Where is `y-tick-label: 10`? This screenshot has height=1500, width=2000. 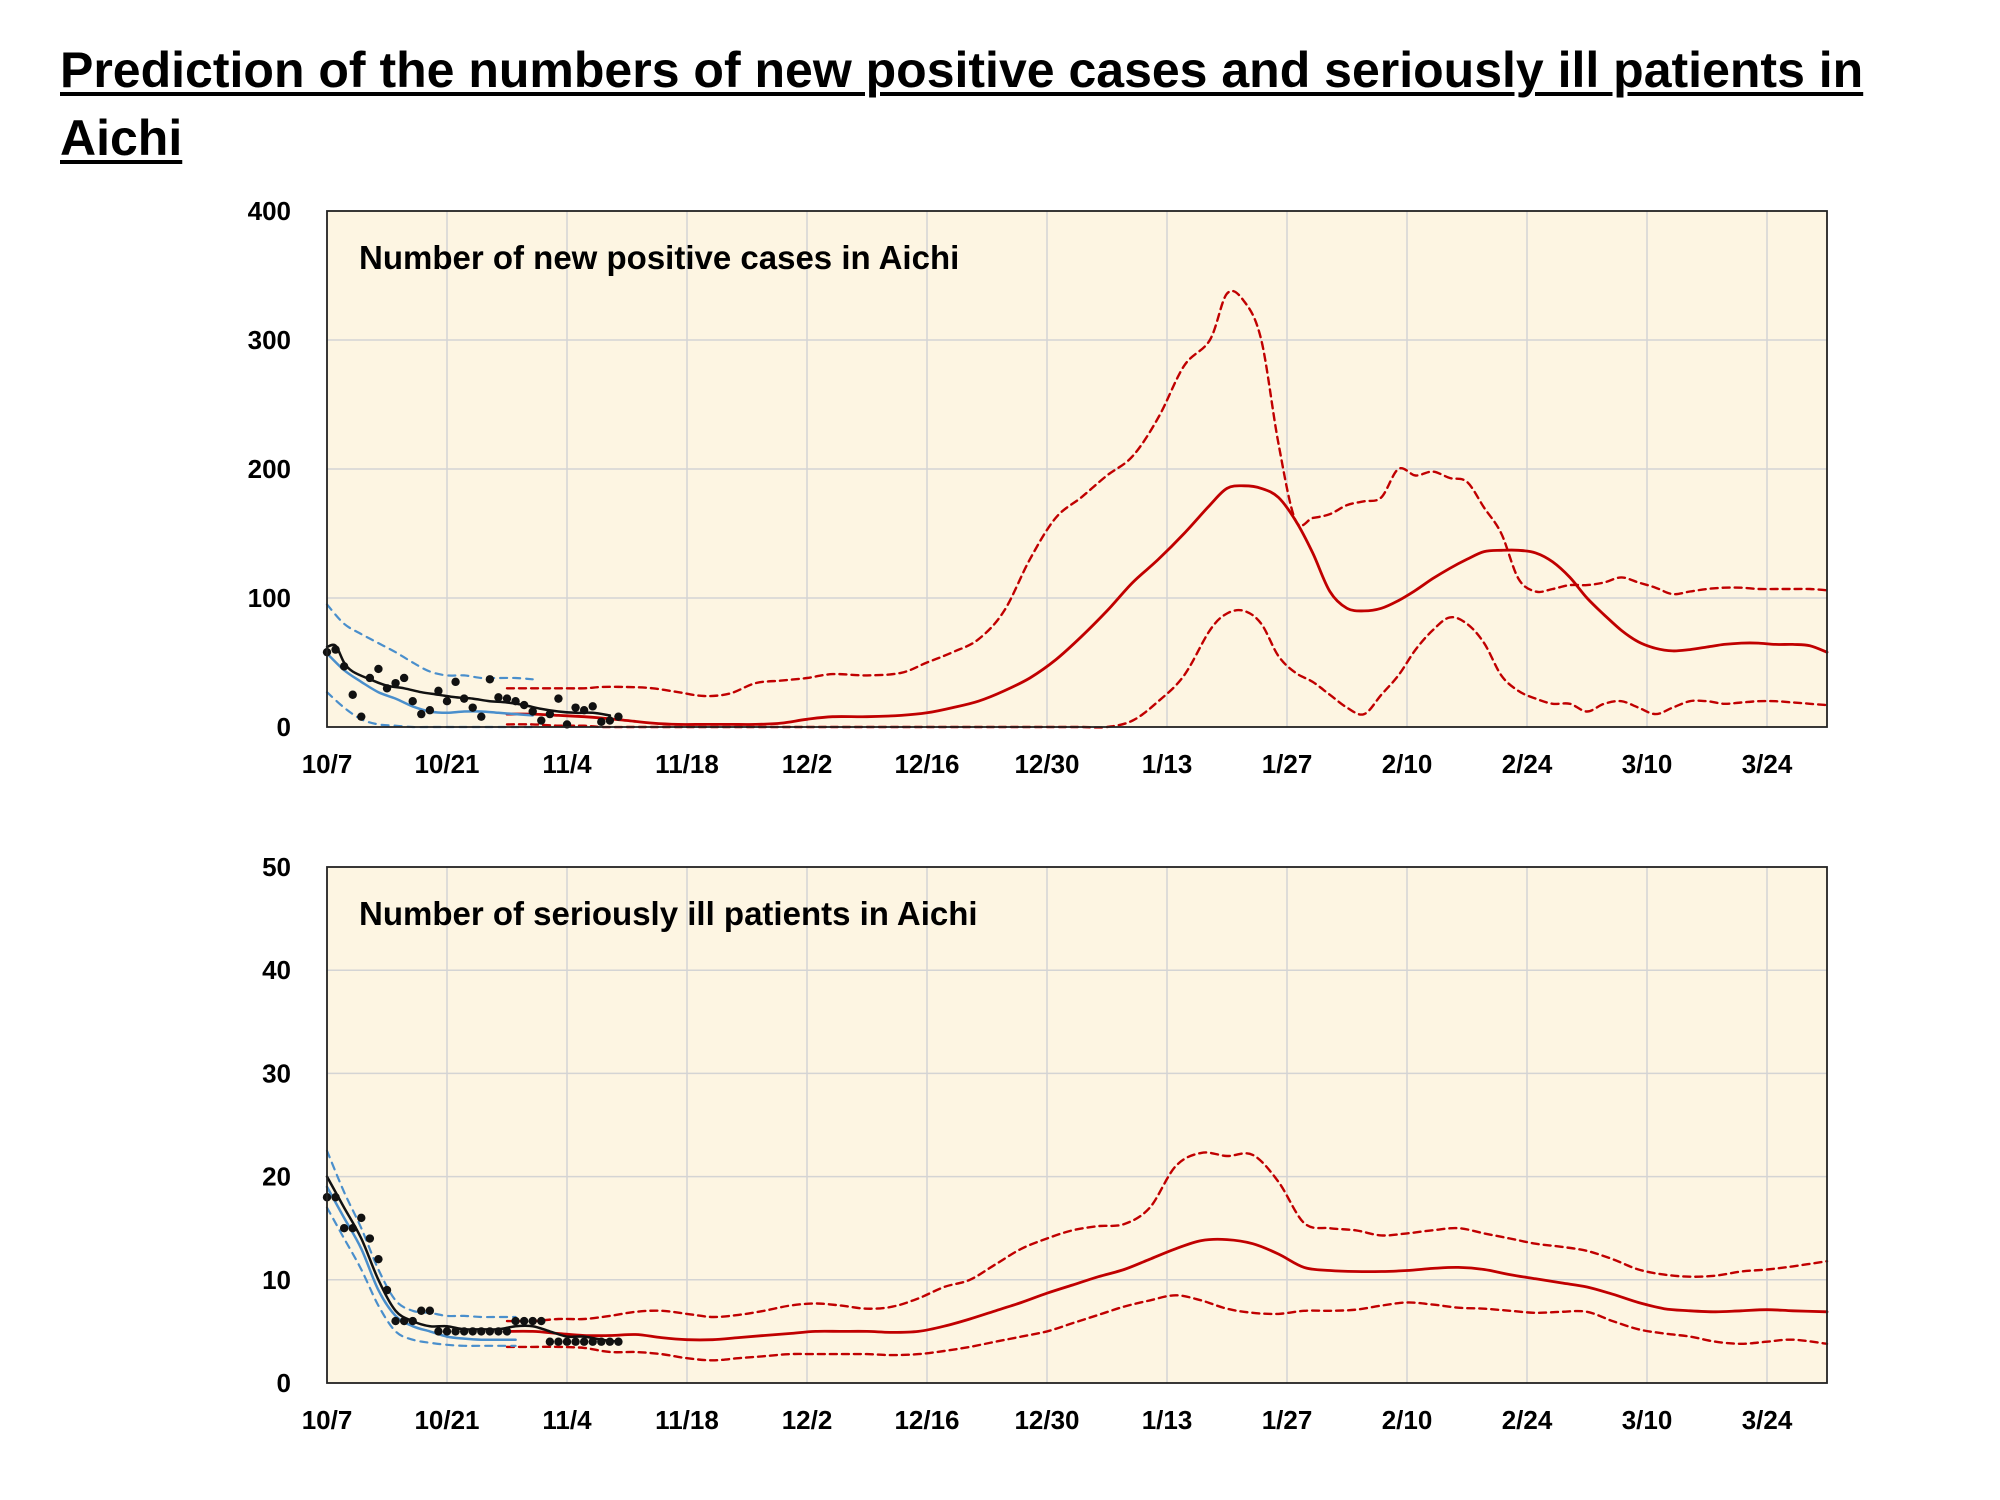 y-tick-label: 10 is located at coordinates (276, 1280).